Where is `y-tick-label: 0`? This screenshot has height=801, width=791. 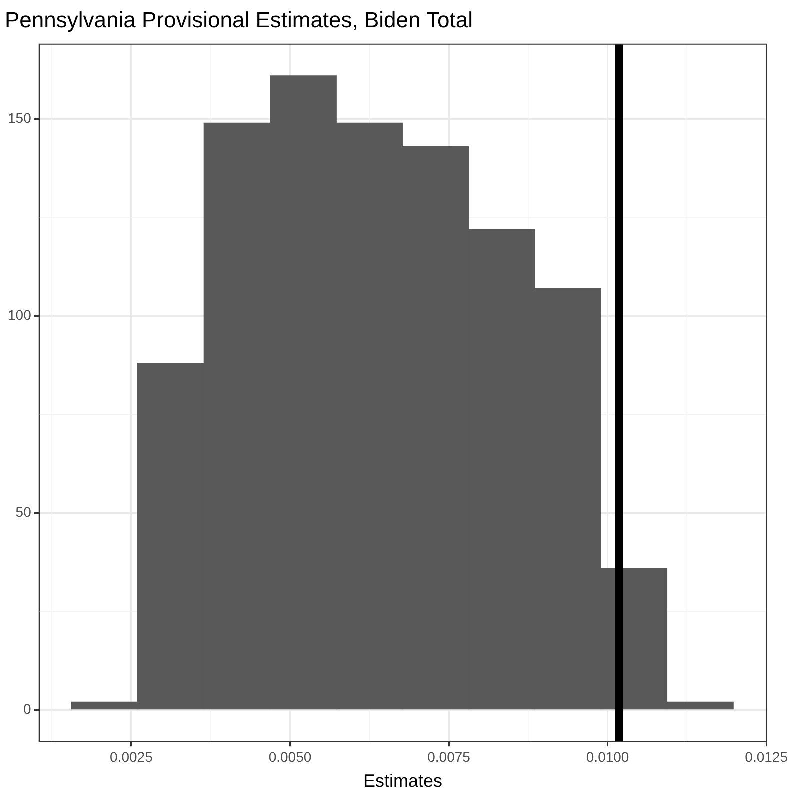
y-tick-label: 0 is located at coordinates (28, 708).